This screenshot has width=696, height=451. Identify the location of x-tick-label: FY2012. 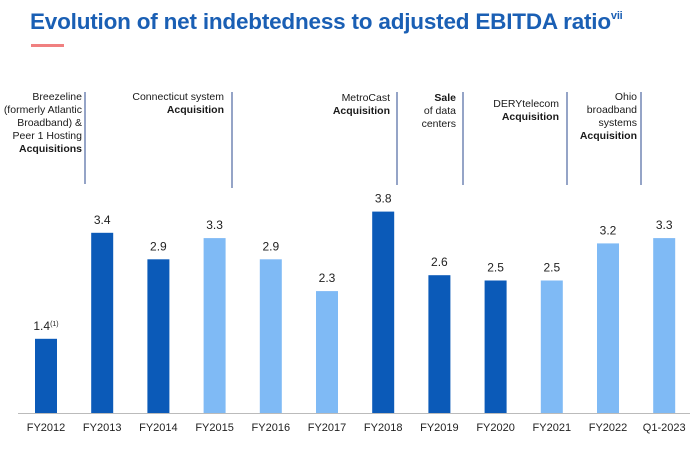
(46, 428).